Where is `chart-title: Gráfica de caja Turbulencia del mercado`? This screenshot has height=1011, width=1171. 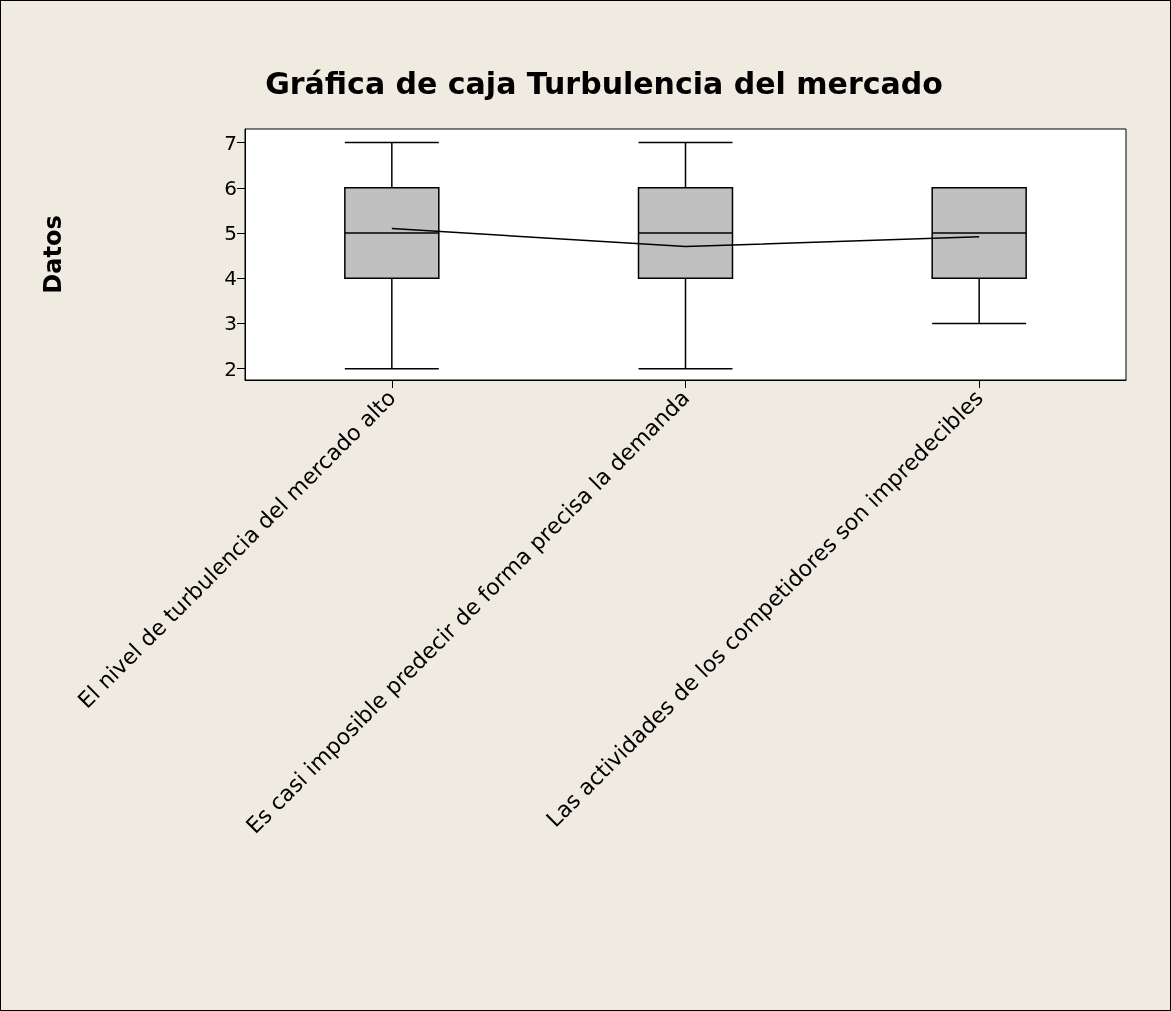
chart-title: Gráfica de caja Turbulencia del mercado is located at coordinates (604, 83).